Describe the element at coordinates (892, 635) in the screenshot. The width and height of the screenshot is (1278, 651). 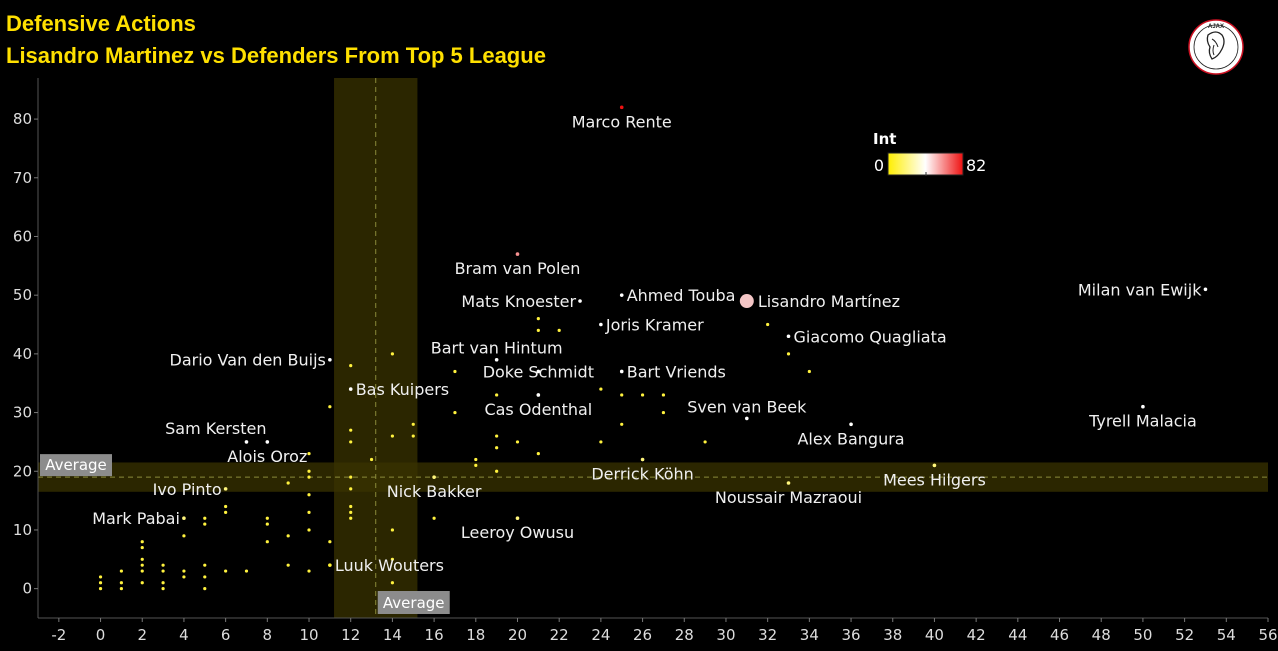
I see `x-tick-label: 38` at that location.